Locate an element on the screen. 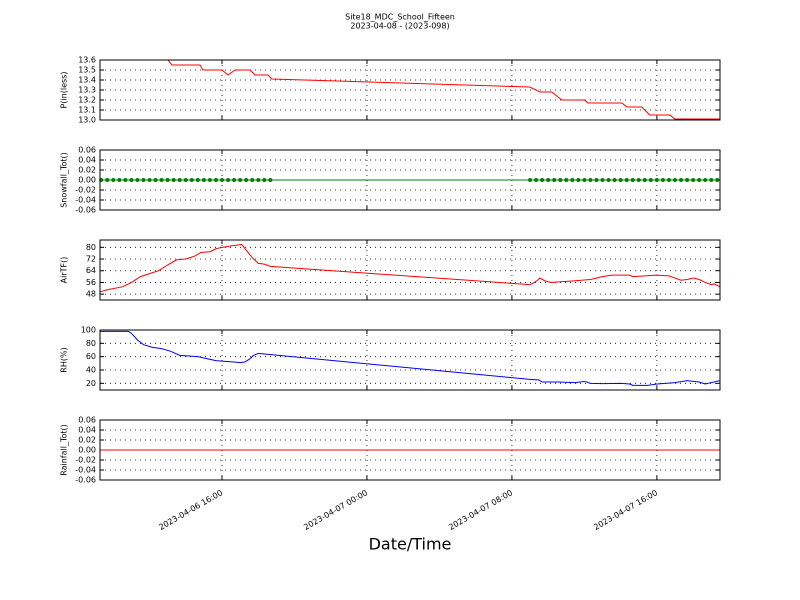  y-tick-label: 100 is located at coordinates (88, 330).